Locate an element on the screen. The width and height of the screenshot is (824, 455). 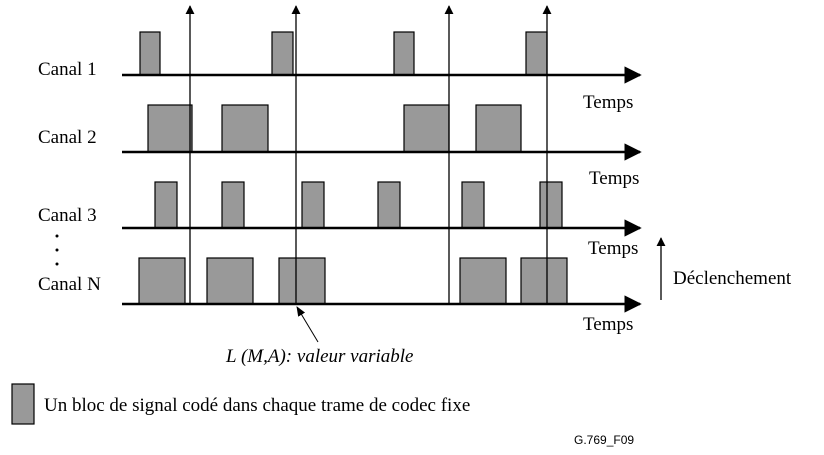
annotation: L (M,A): valeur variable is located at coordinates (319, 356).